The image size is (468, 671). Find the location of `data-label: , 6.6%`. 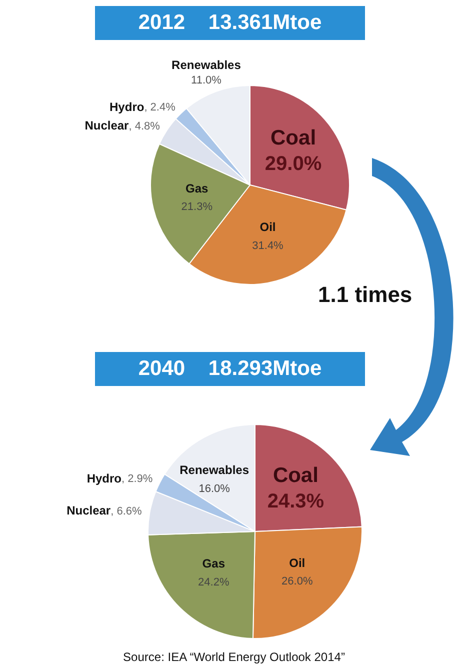

data-label: , 6.6% is located at coordinates (126, 511).